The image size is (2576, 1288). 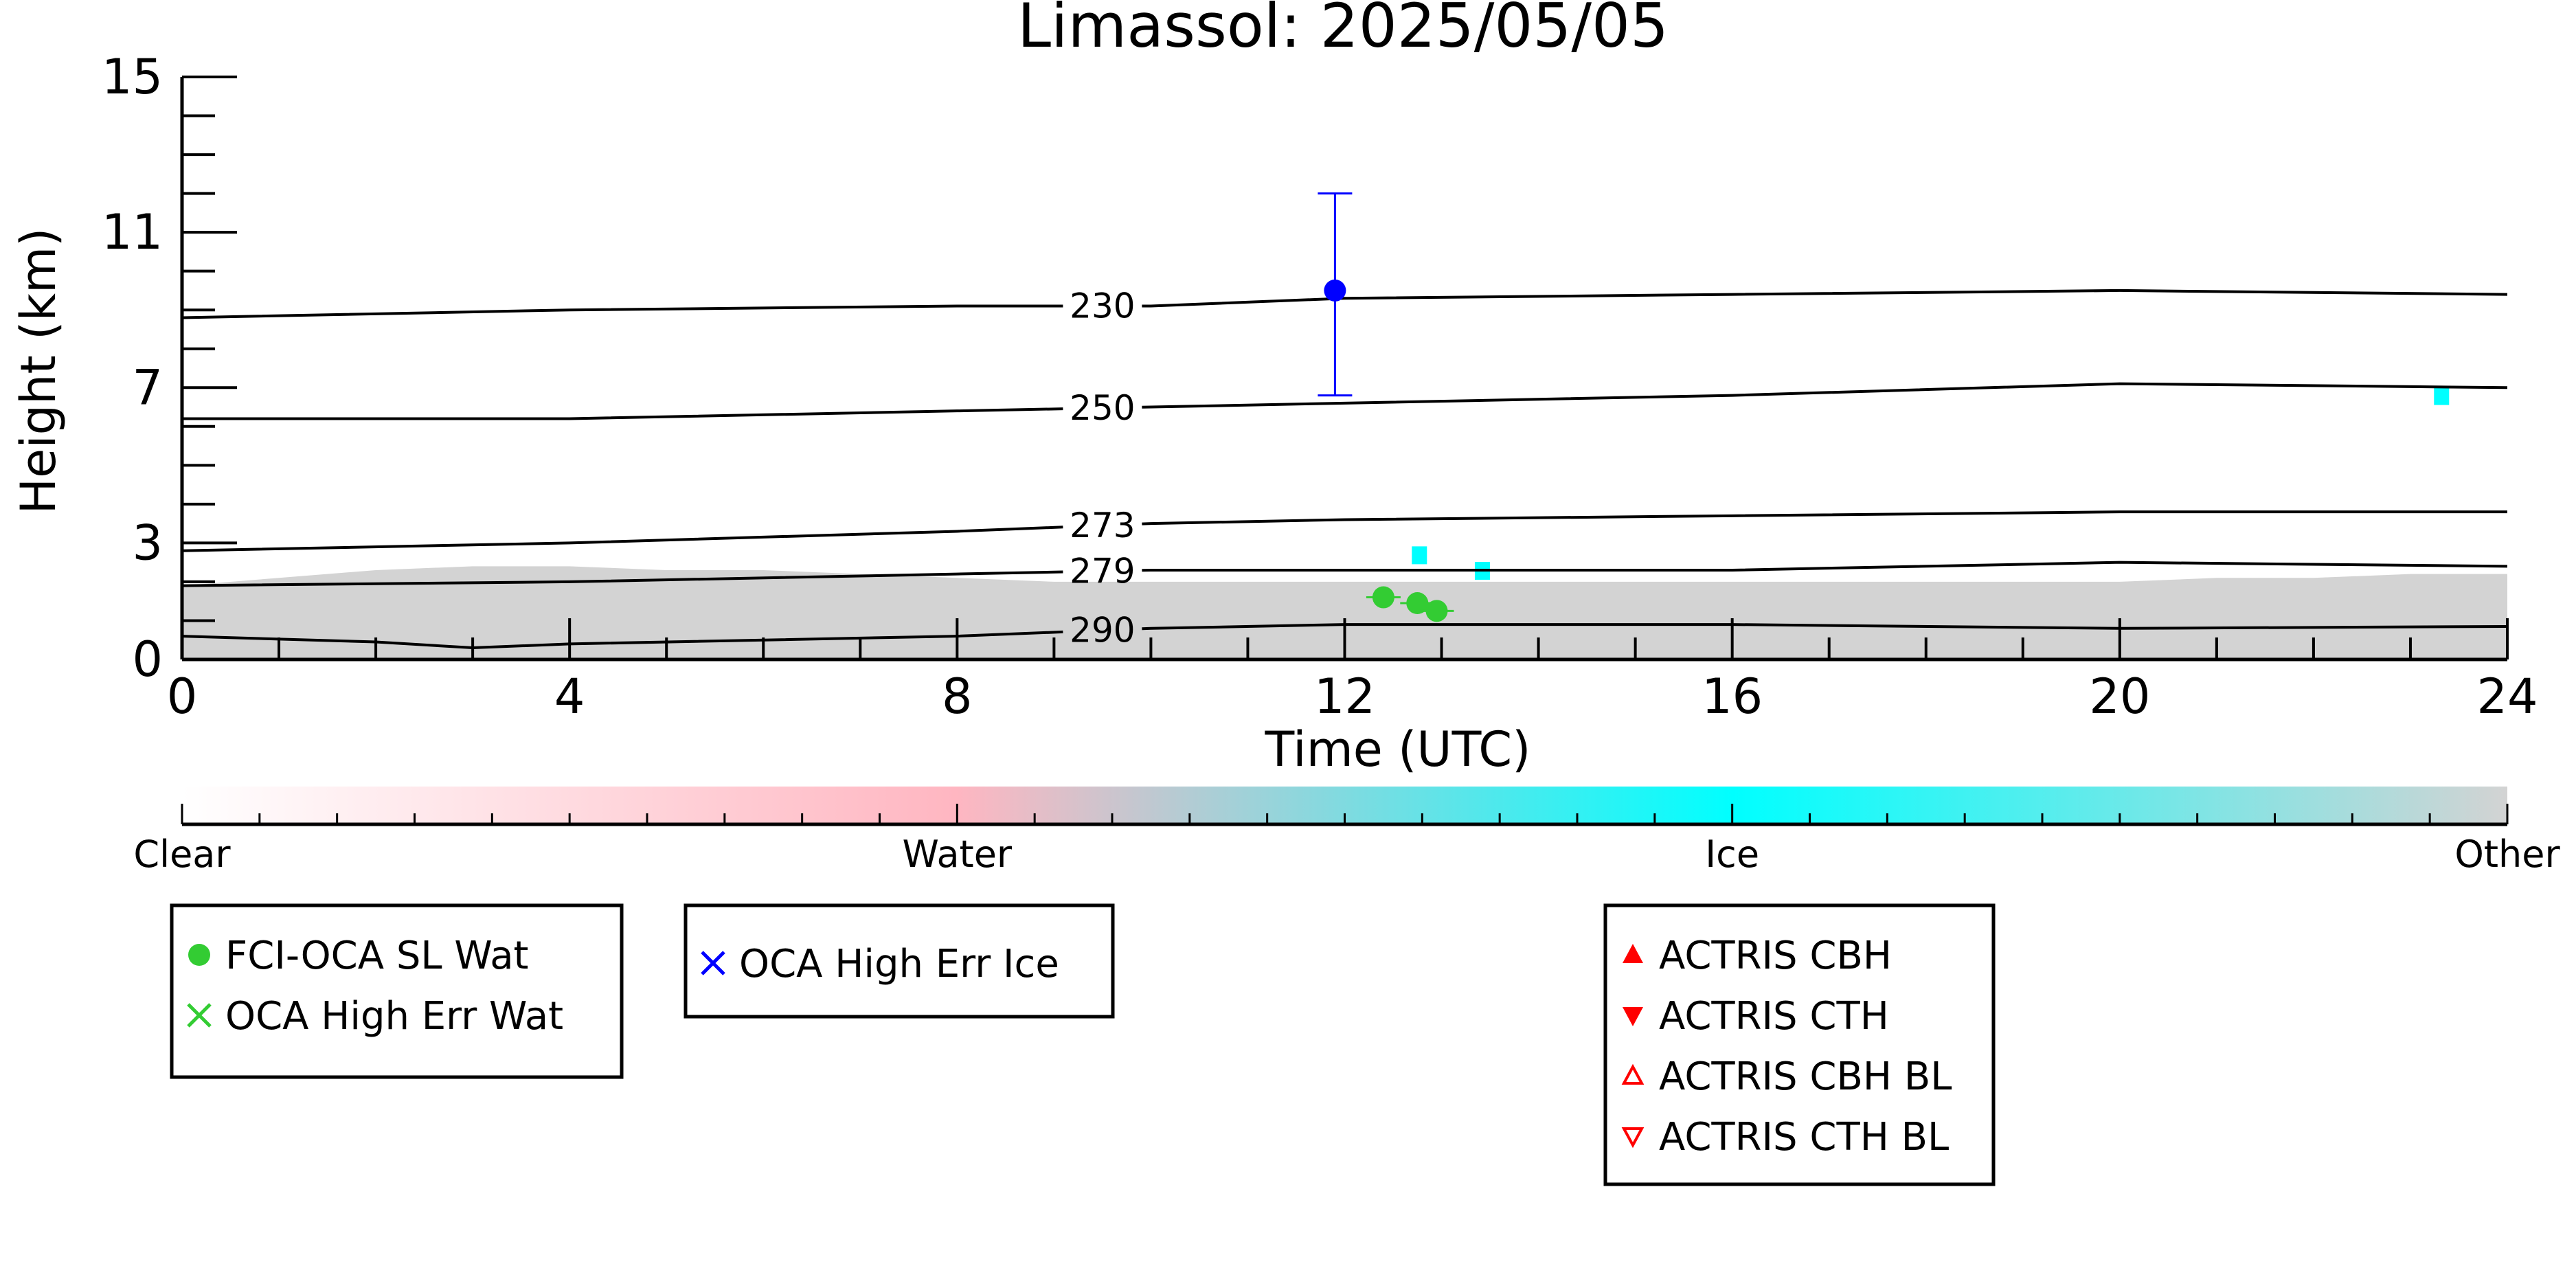 I want to click on legend-entry-label: ACTRIS CTH, so click(x=1774, y=1016).